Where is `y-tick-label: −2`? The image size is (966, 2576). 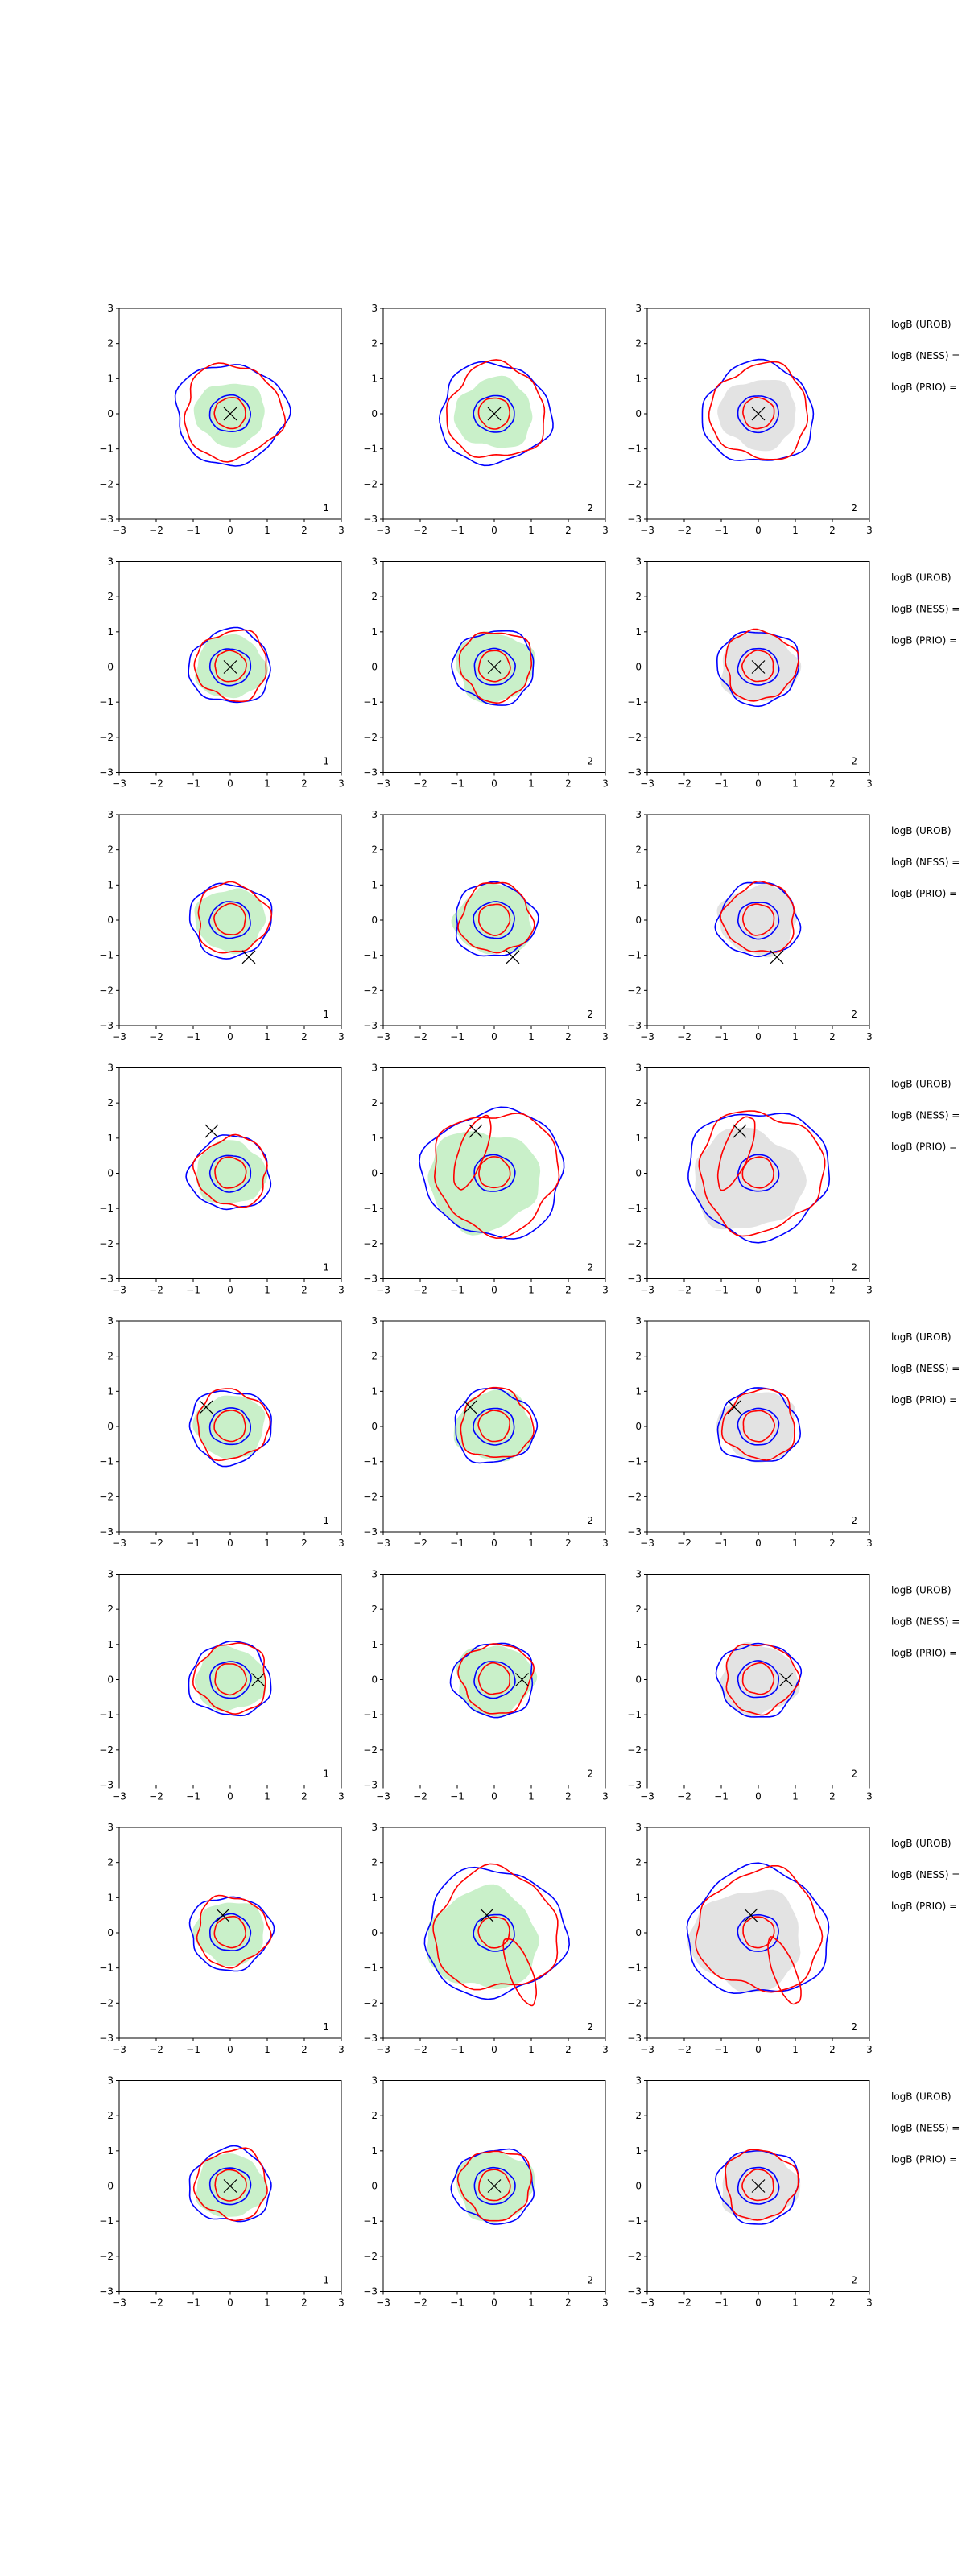
y-tick-label: −2 is located at coordinates (370, 1243).